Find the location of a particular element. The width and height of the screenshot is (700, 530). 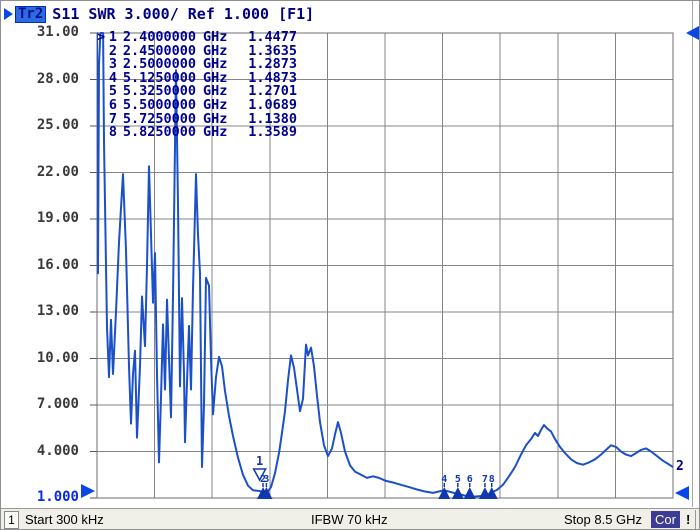

marker-swr-value: 1.2873 is located at coordinates (272, 64).